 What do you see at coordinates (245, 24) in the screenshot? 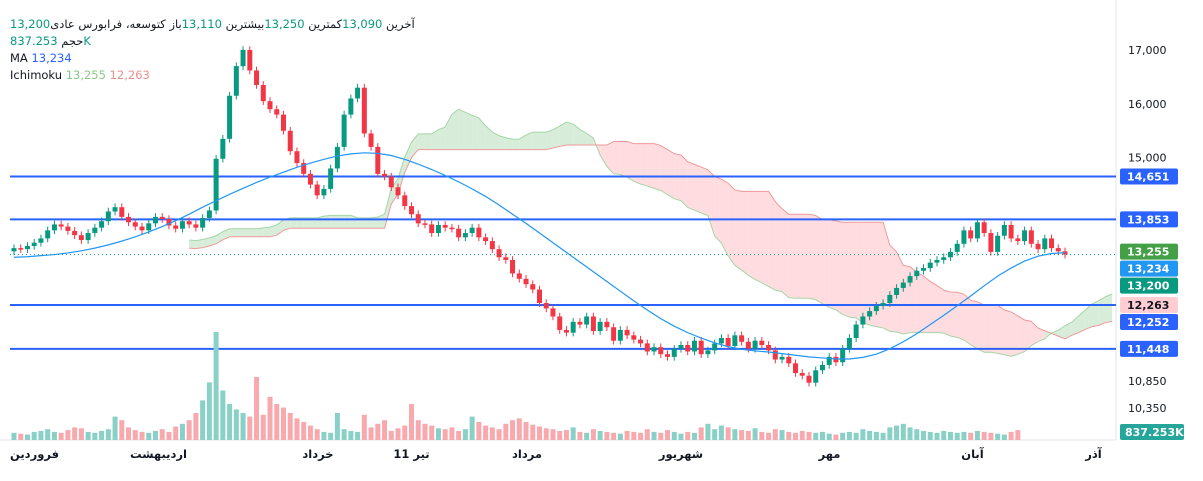
I see `high-label: بیشترین` at bounding box center [245, 24].